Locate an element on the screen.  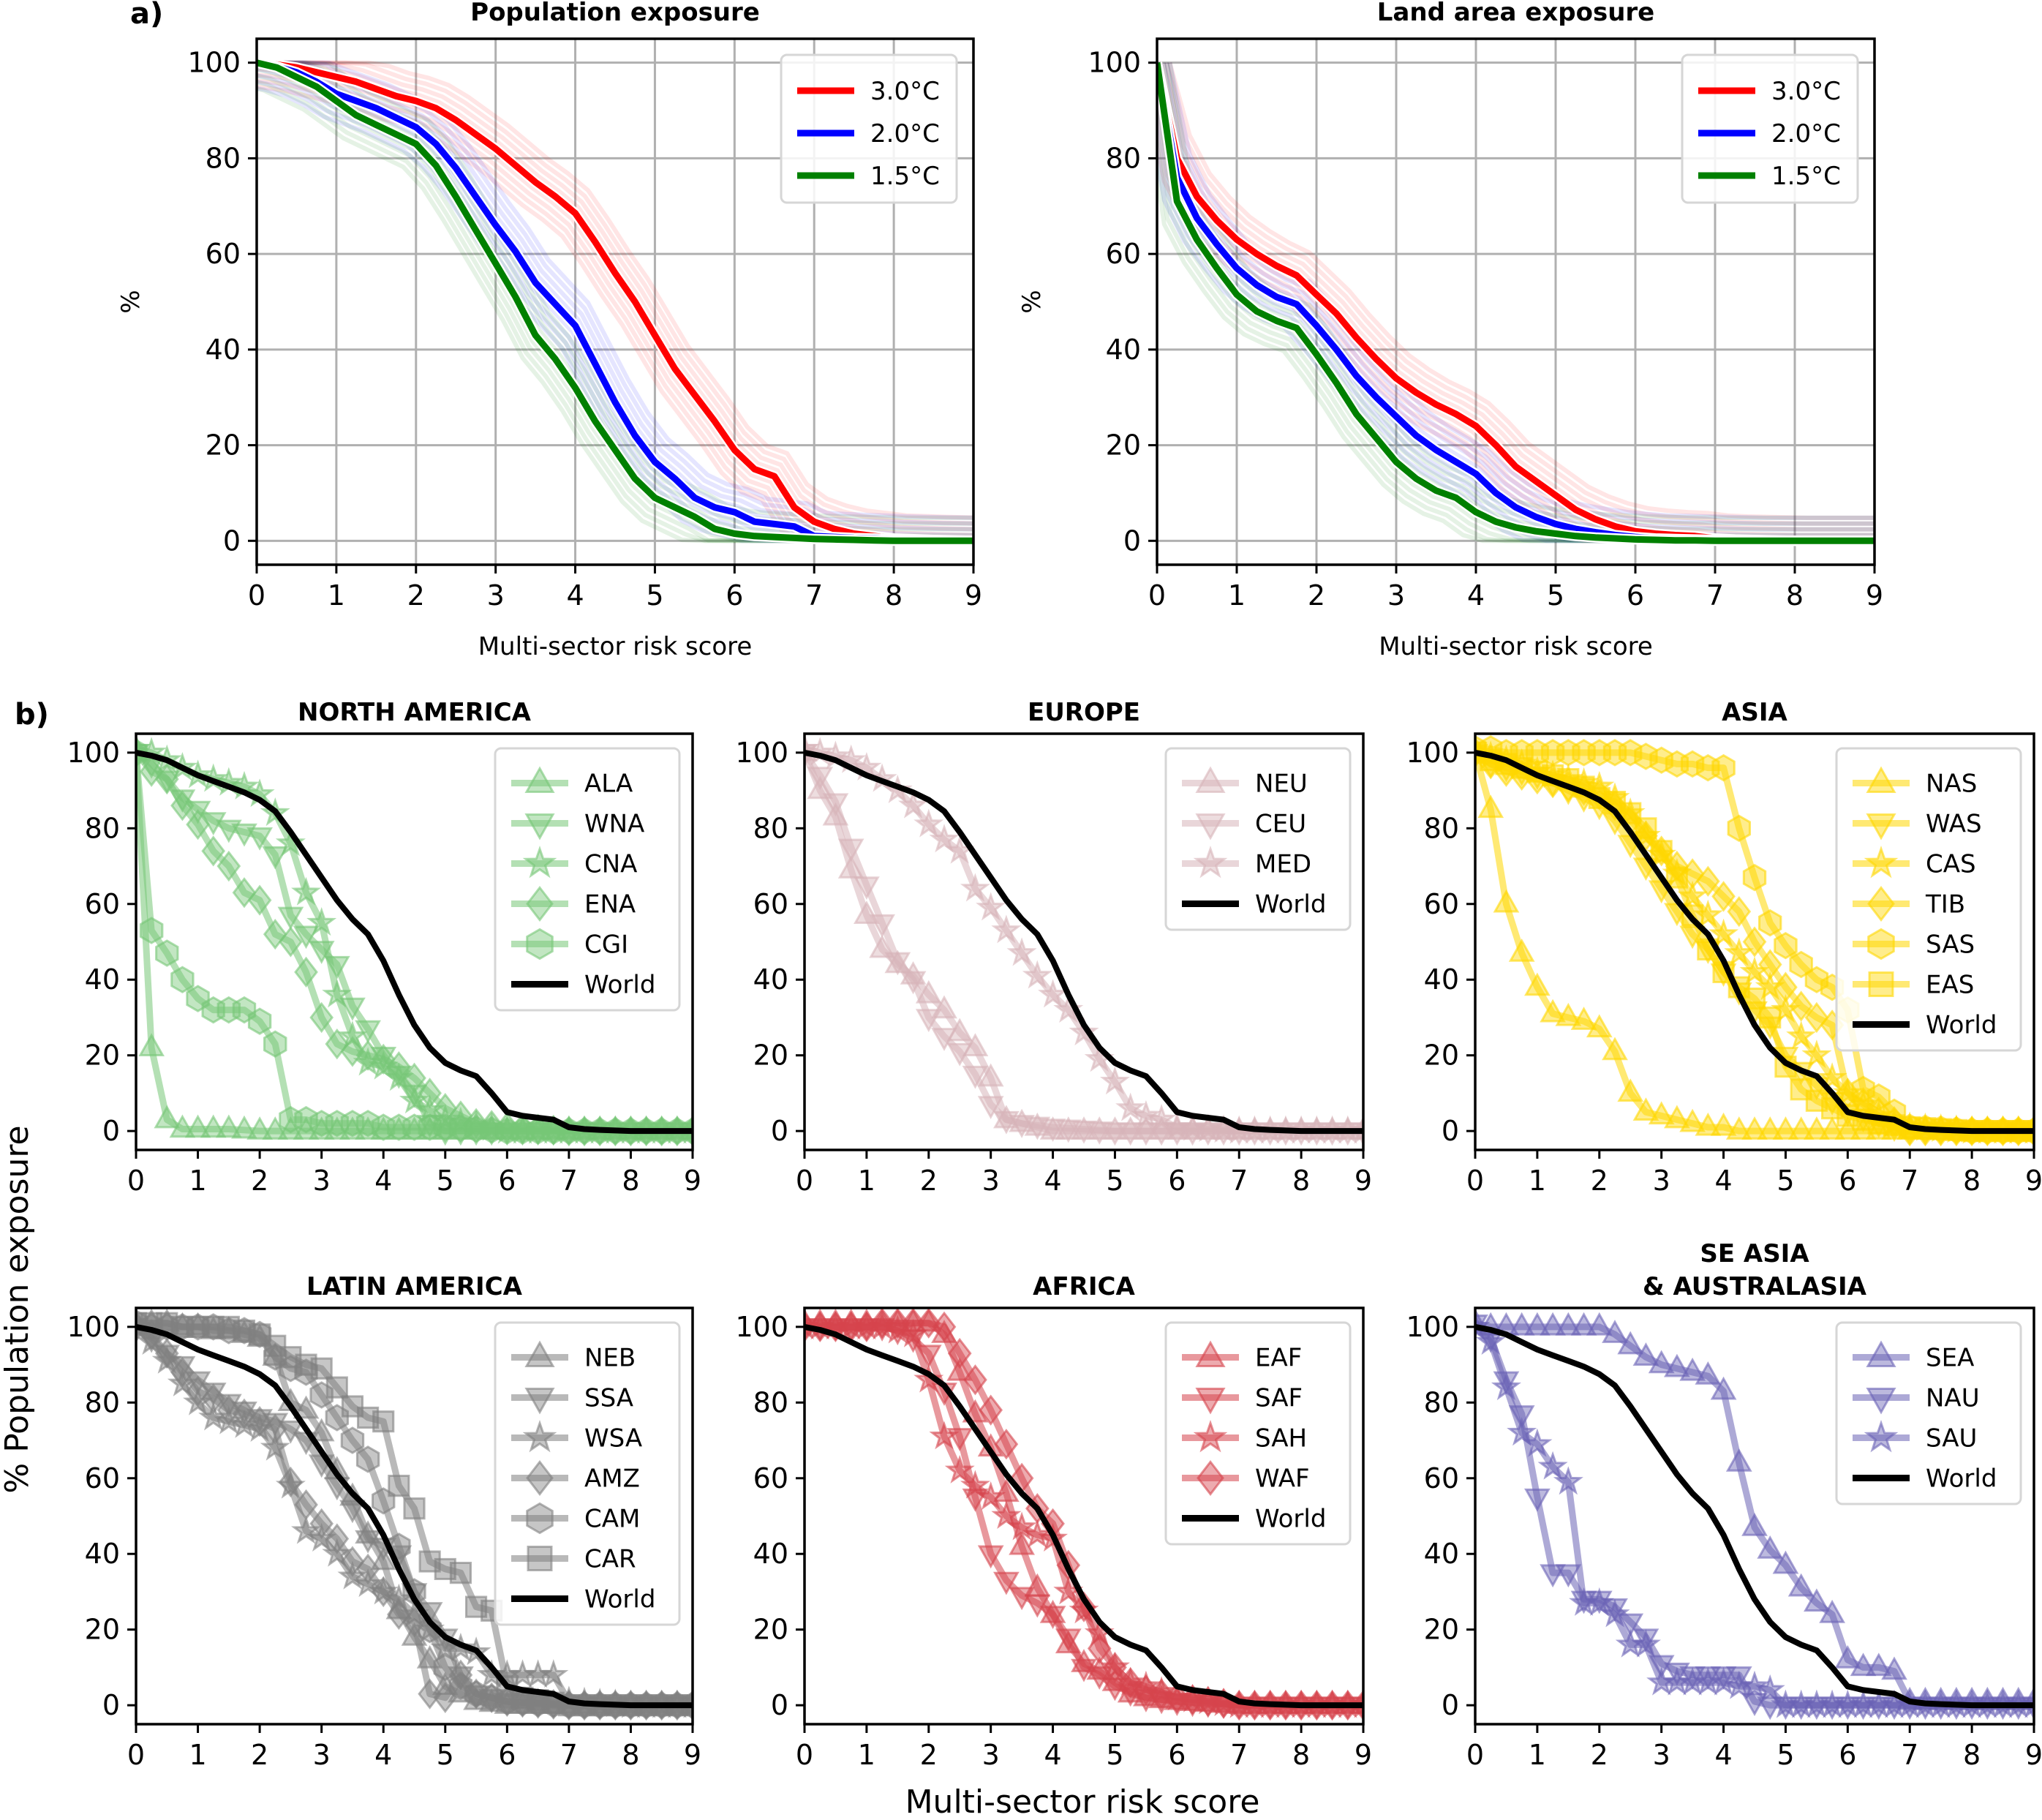
marker-CEU is located at coordinates (820, 778).